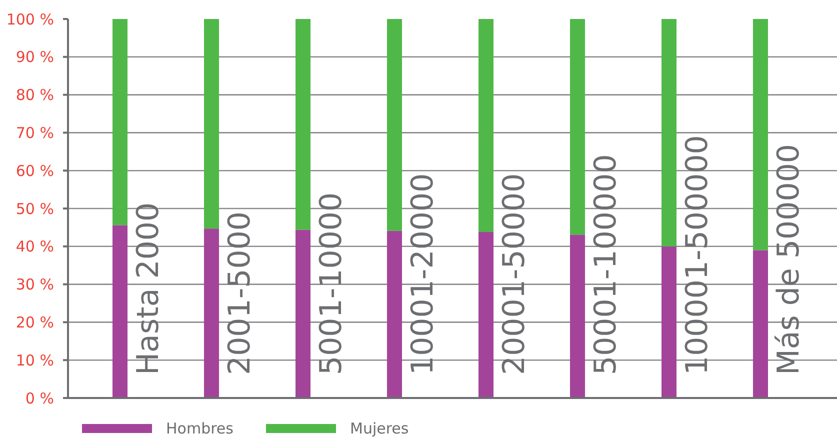 The image size is (837, 437). I want to click on y-tick-label: 60 %, so click(35, 171).